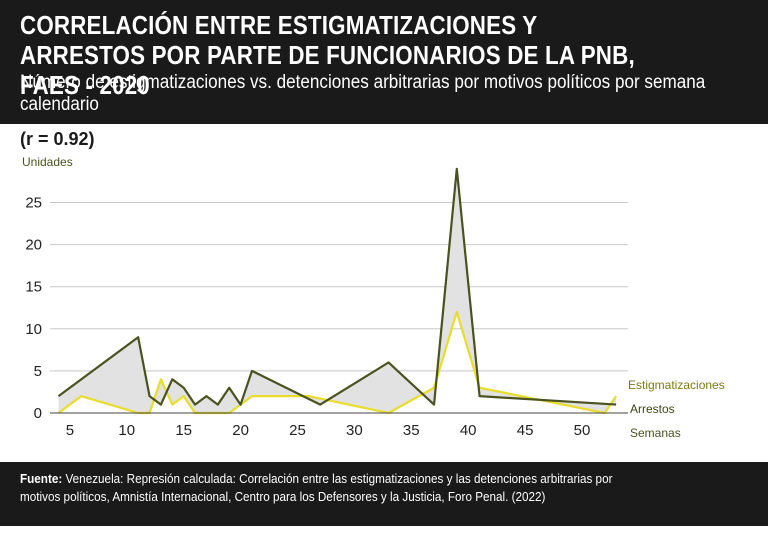  I want to click on x-tick-label: 20, so click(240, 430).